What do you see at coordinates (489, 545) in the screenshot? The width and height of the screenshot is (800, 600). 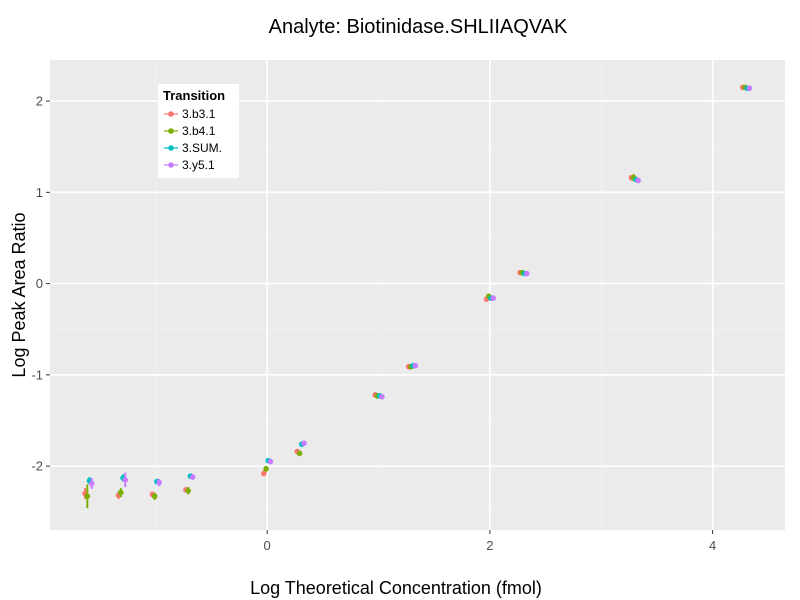 I see `x-tick-label: 2` at bounding box center [489, 545].